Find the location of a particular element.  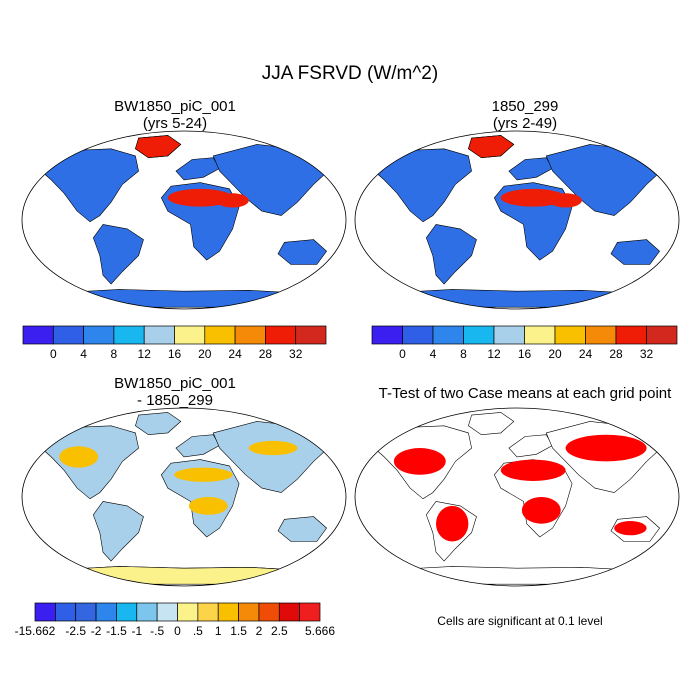

map-3-antarctica-fill is located at coordinates (184, 575).